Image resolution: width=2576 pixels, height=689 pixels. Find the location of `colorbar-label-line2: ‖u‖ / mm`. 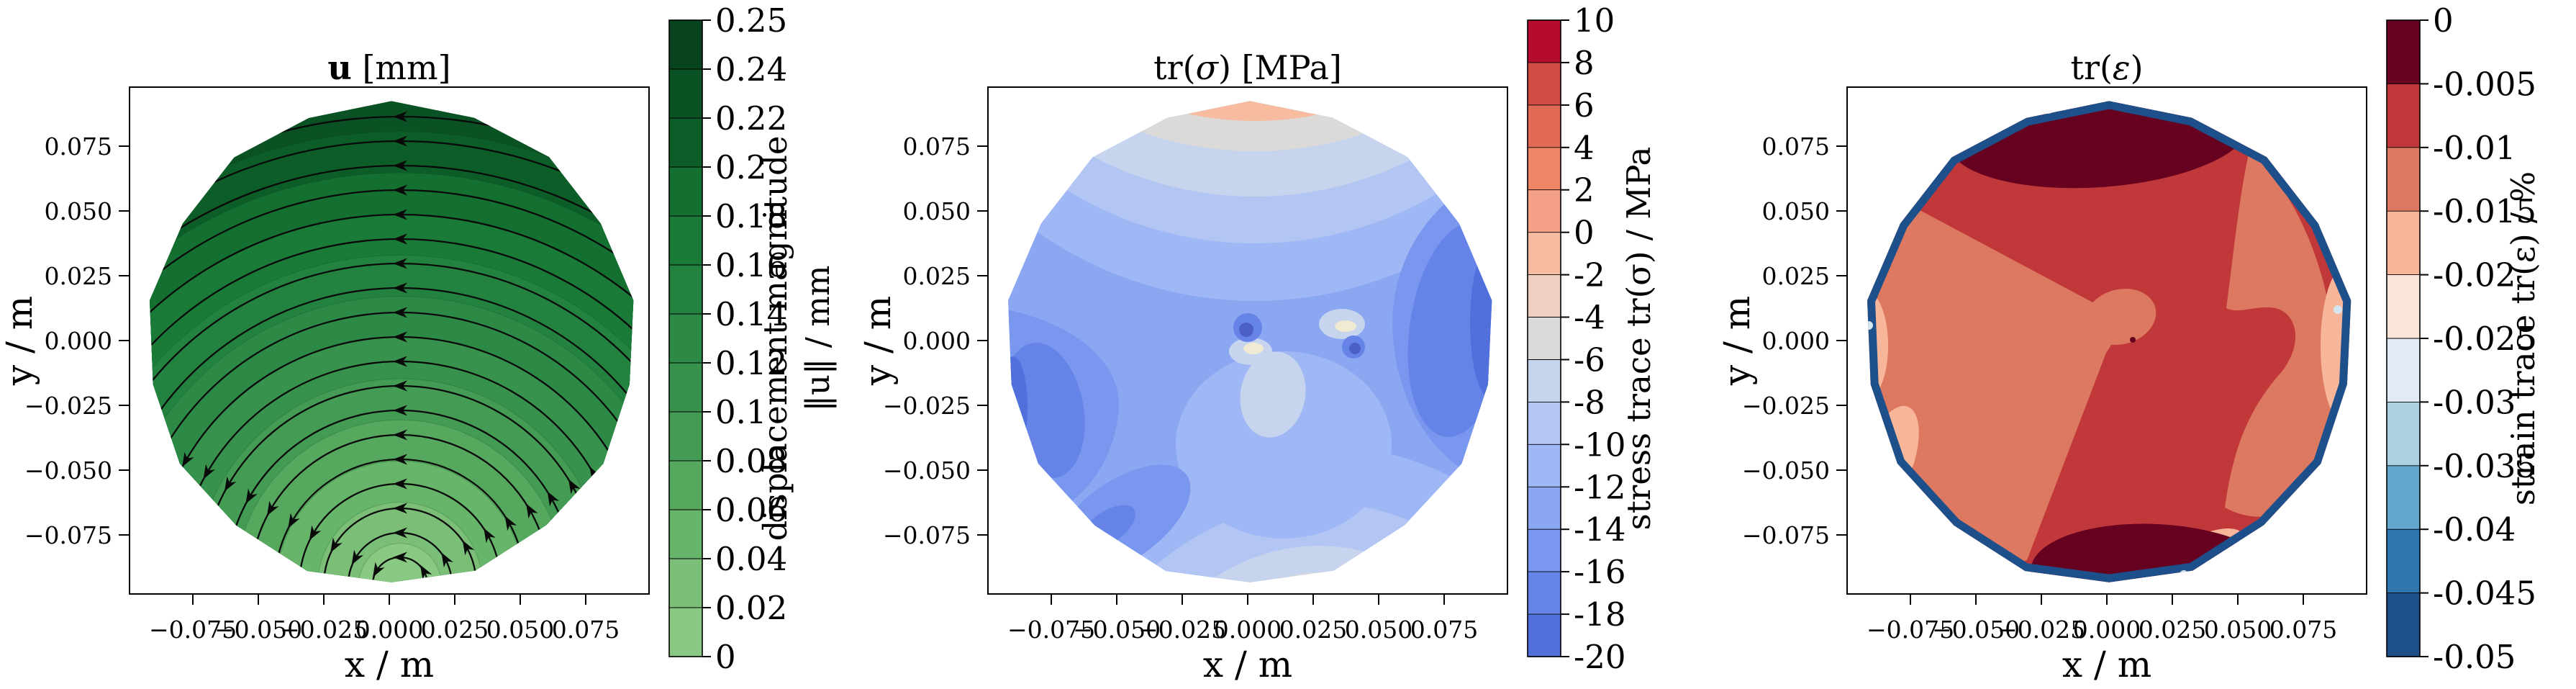

colorbar-label-line2: ‖u‖ / mm is located at coordinates (818, 338).